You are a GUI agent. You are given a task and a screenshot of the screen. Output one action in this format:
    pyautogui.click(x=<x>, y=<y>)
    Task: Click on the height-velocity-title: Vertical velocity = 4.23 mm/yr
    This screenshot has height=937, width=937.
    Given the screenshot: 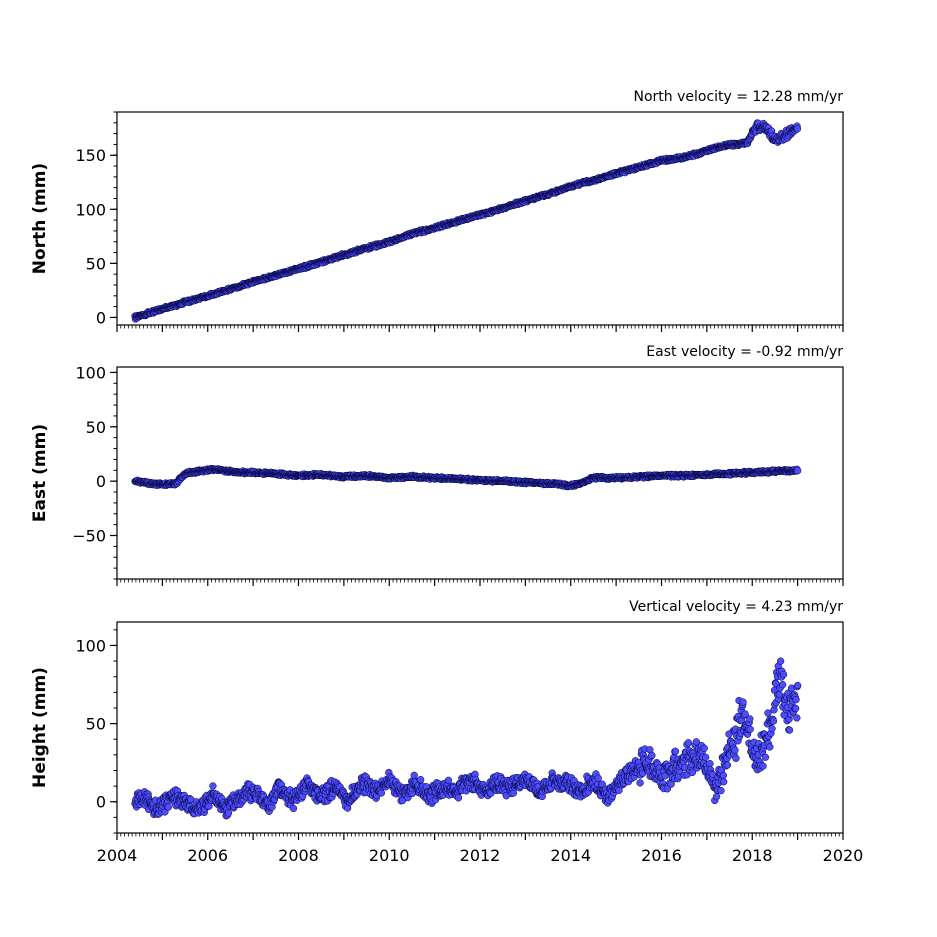 What is the action you would take?
    pyautogui.click(x=736, y=607)
    